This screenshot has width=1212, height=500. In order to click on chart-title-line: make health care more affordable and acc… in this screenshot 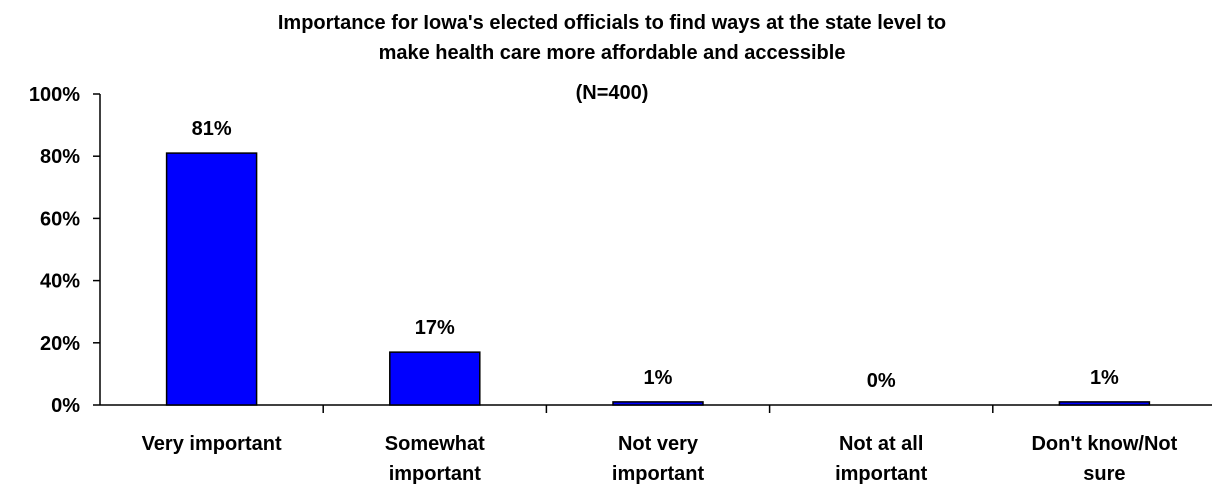, I will do `click(612, 53)`.